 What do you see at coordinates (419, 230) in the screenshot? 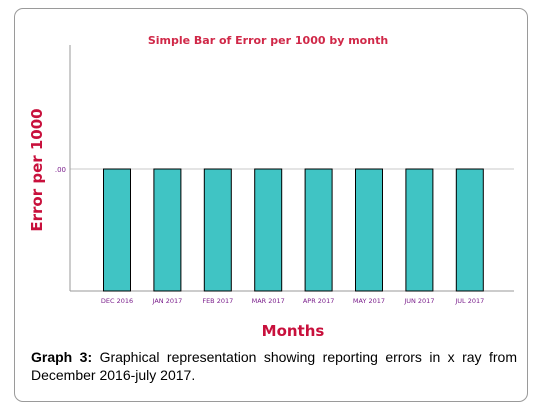
I see `bar-jun-2017` at bounding box center [419, 230].